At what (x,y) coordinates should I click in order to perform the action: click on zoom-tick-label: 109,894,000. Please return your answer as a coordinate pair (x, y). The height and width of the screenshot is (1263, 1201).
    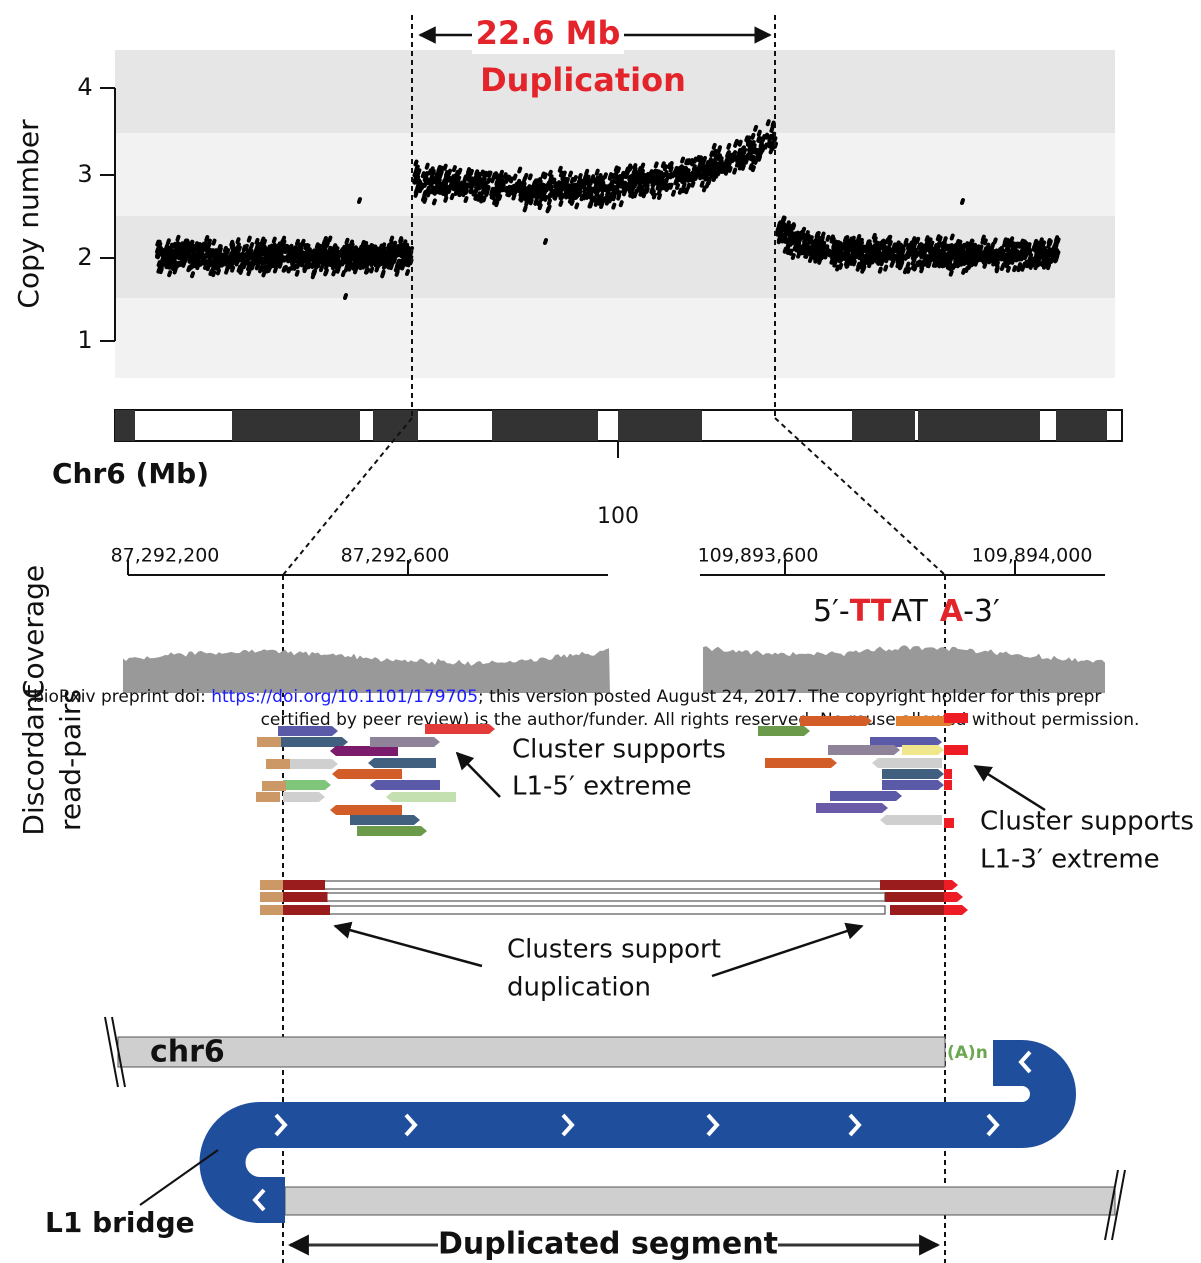
    Looking at the image, I should click on (1032, 556).